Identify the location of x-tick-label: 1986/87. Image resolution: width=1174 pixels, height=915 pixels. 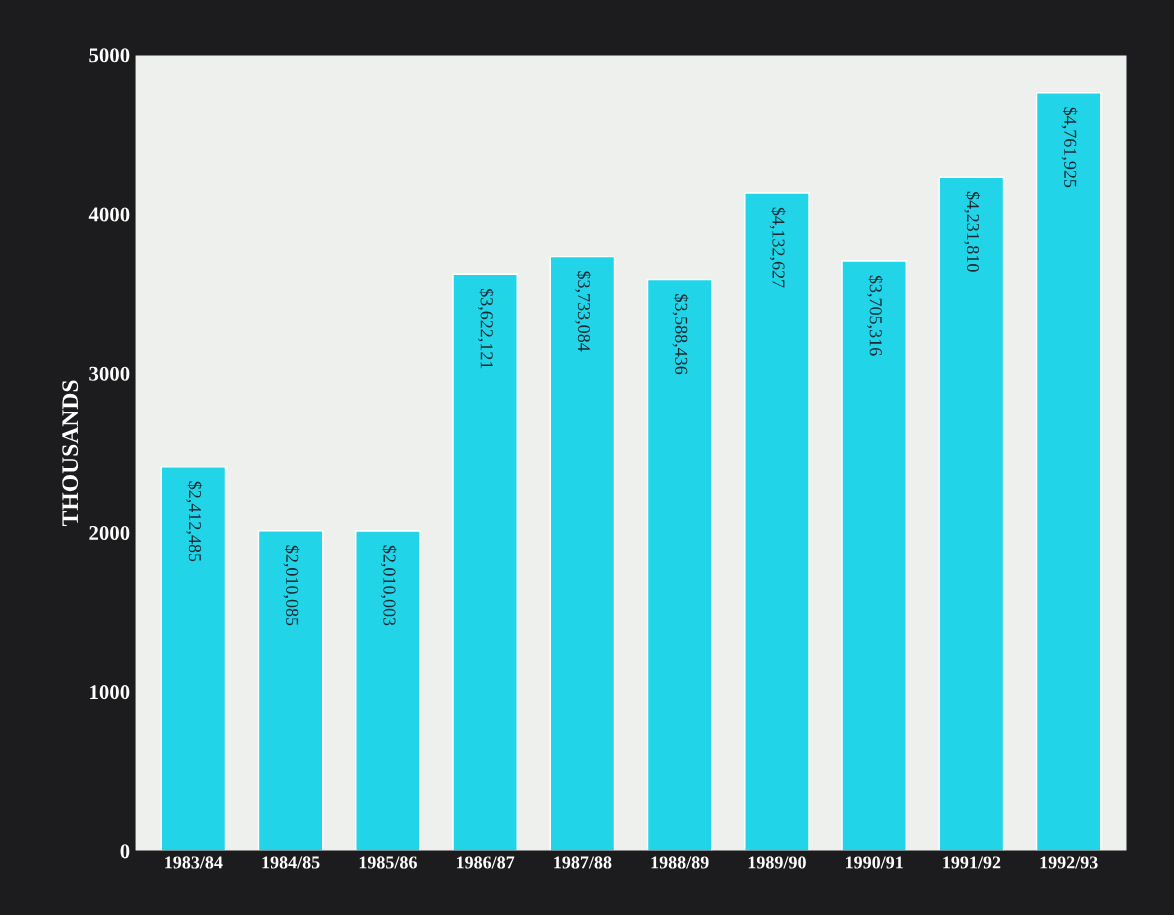
(485, 862).